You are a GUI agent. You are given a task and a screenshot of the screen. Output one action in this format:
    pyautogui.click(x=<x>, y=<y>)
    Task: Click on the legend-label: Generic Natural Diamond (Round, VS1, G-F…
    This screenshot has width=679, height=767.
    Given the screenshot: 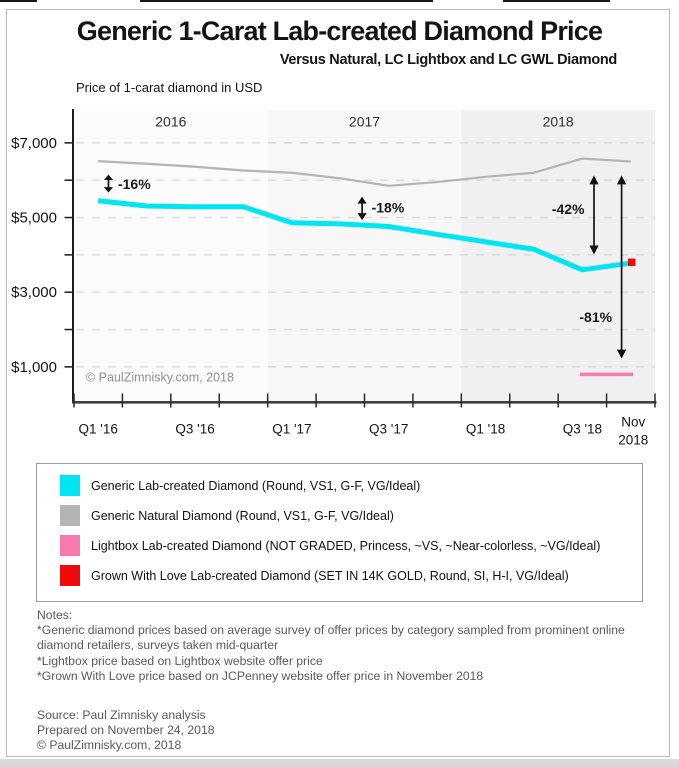 What is the action you would take?
    pyautogui.click(x=242, y=515)
    